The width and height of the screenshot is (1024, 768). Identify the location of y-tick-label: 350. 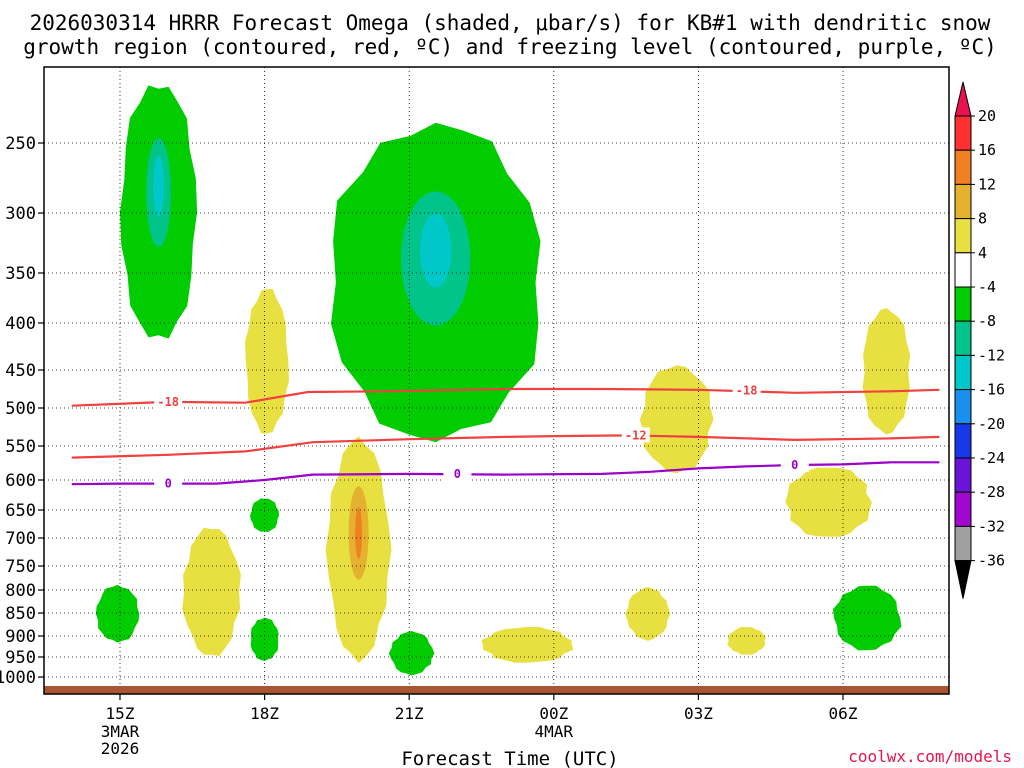
(20, 274).